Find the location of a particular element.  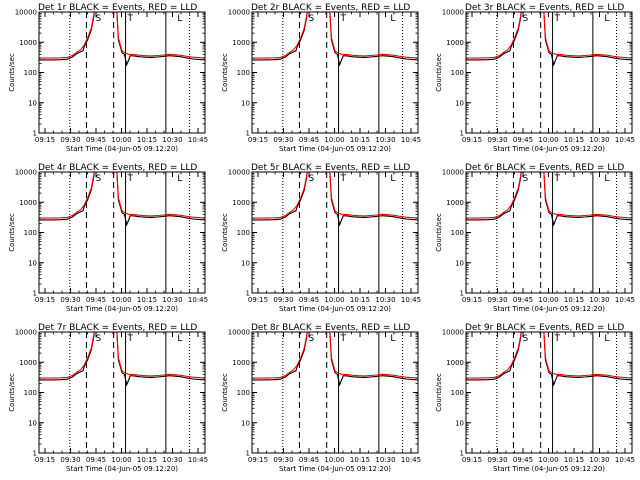

panel-title: Det 8r BLACK = Events, RED = LLD is located at coordinates (330, 328).